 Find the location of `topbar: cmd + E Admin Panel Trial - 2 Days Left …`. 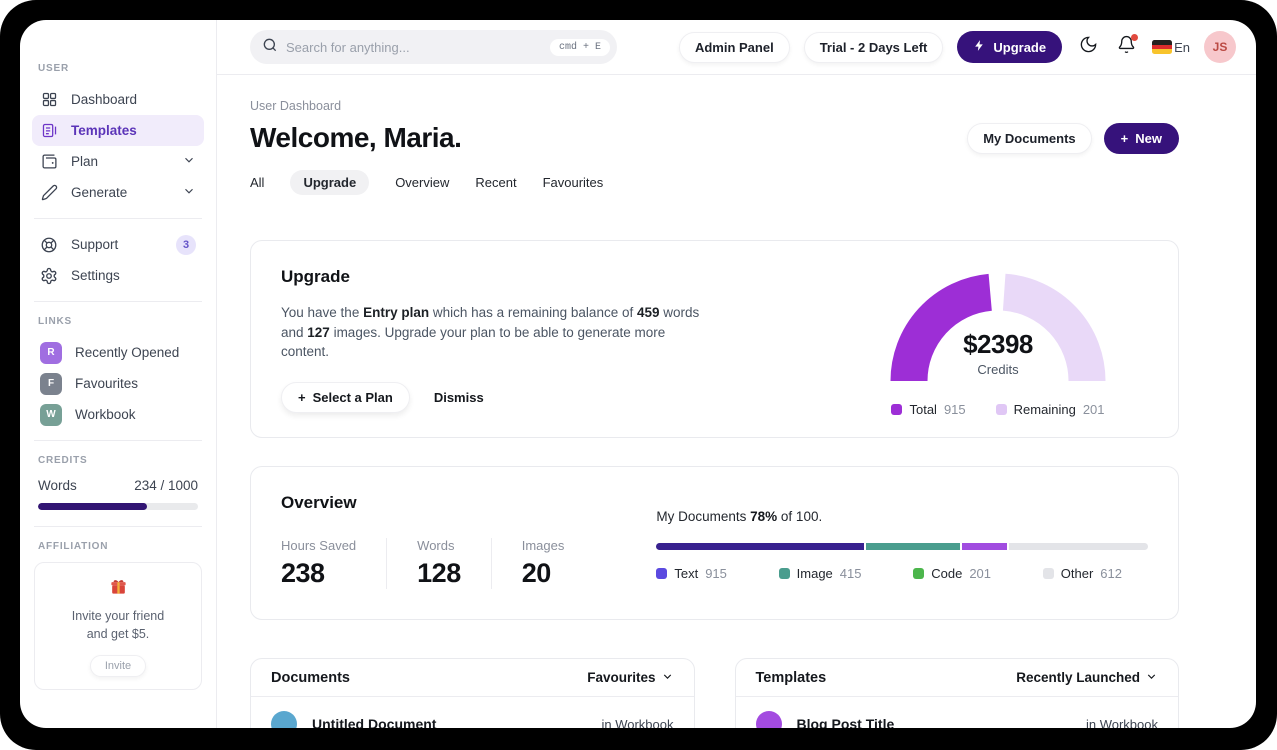

topbar: cmd + E Admin Panel Trial - 2 Days Left … is located at coordinates (736, 47).